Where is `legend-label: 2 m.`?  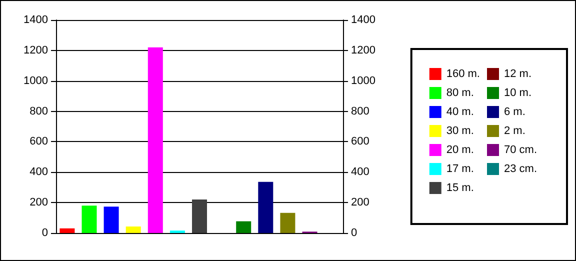
legend-label: 2 m. is located at coordinates (515, 131).